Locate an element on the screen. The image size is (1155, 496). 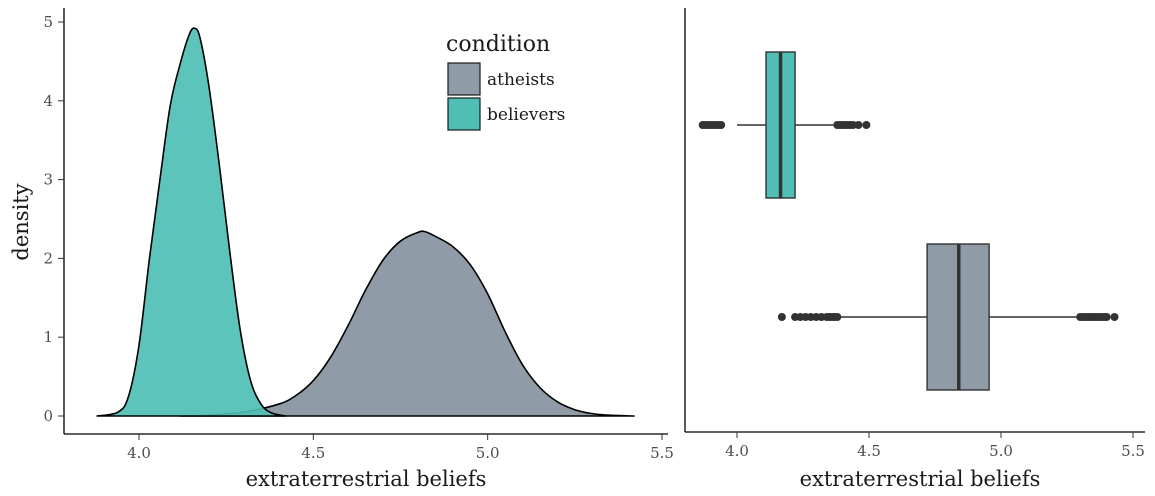
density-y-tick-label: 1 is located at coordinates (48, 337).